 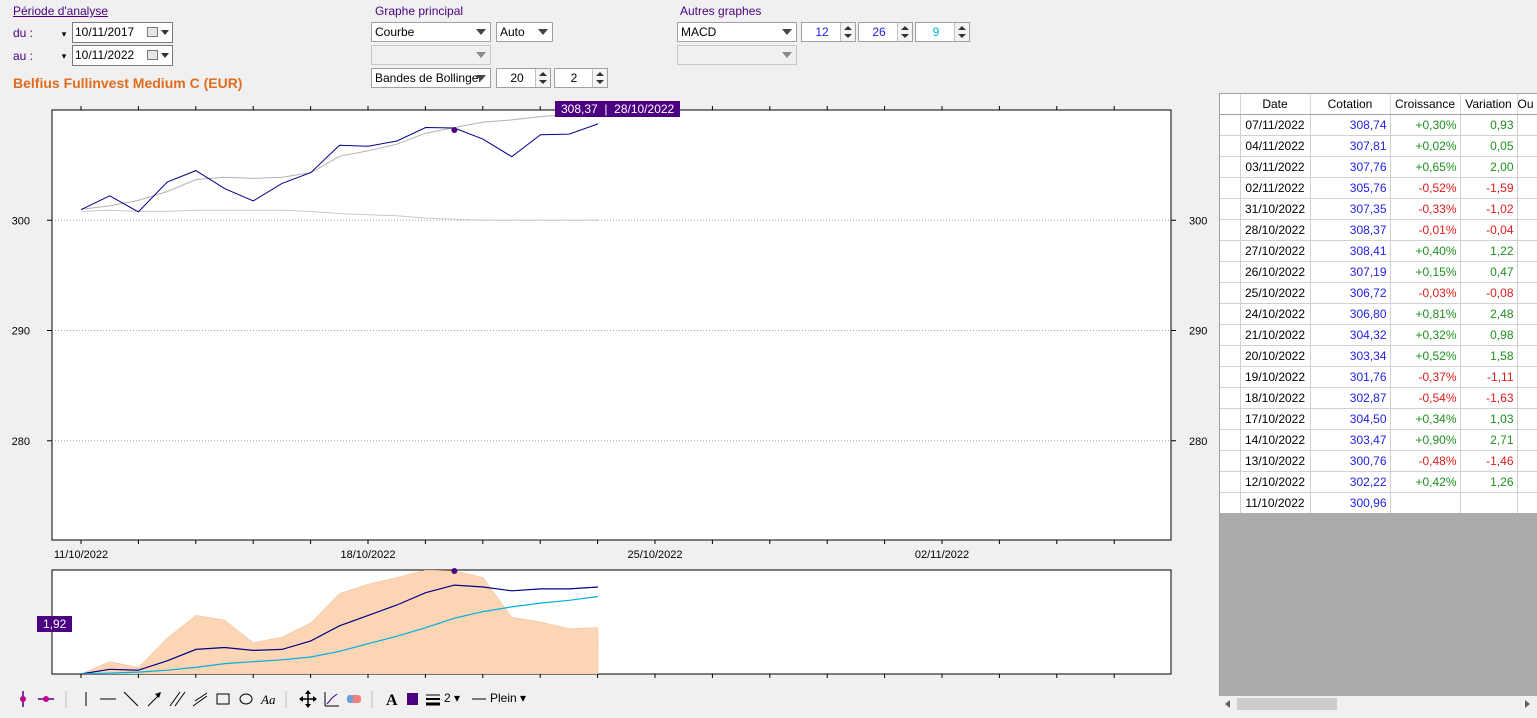 I want to click on table-row: 26/10/2022 307,19 +0,15% 0,47, so click(x=1378, y=272).